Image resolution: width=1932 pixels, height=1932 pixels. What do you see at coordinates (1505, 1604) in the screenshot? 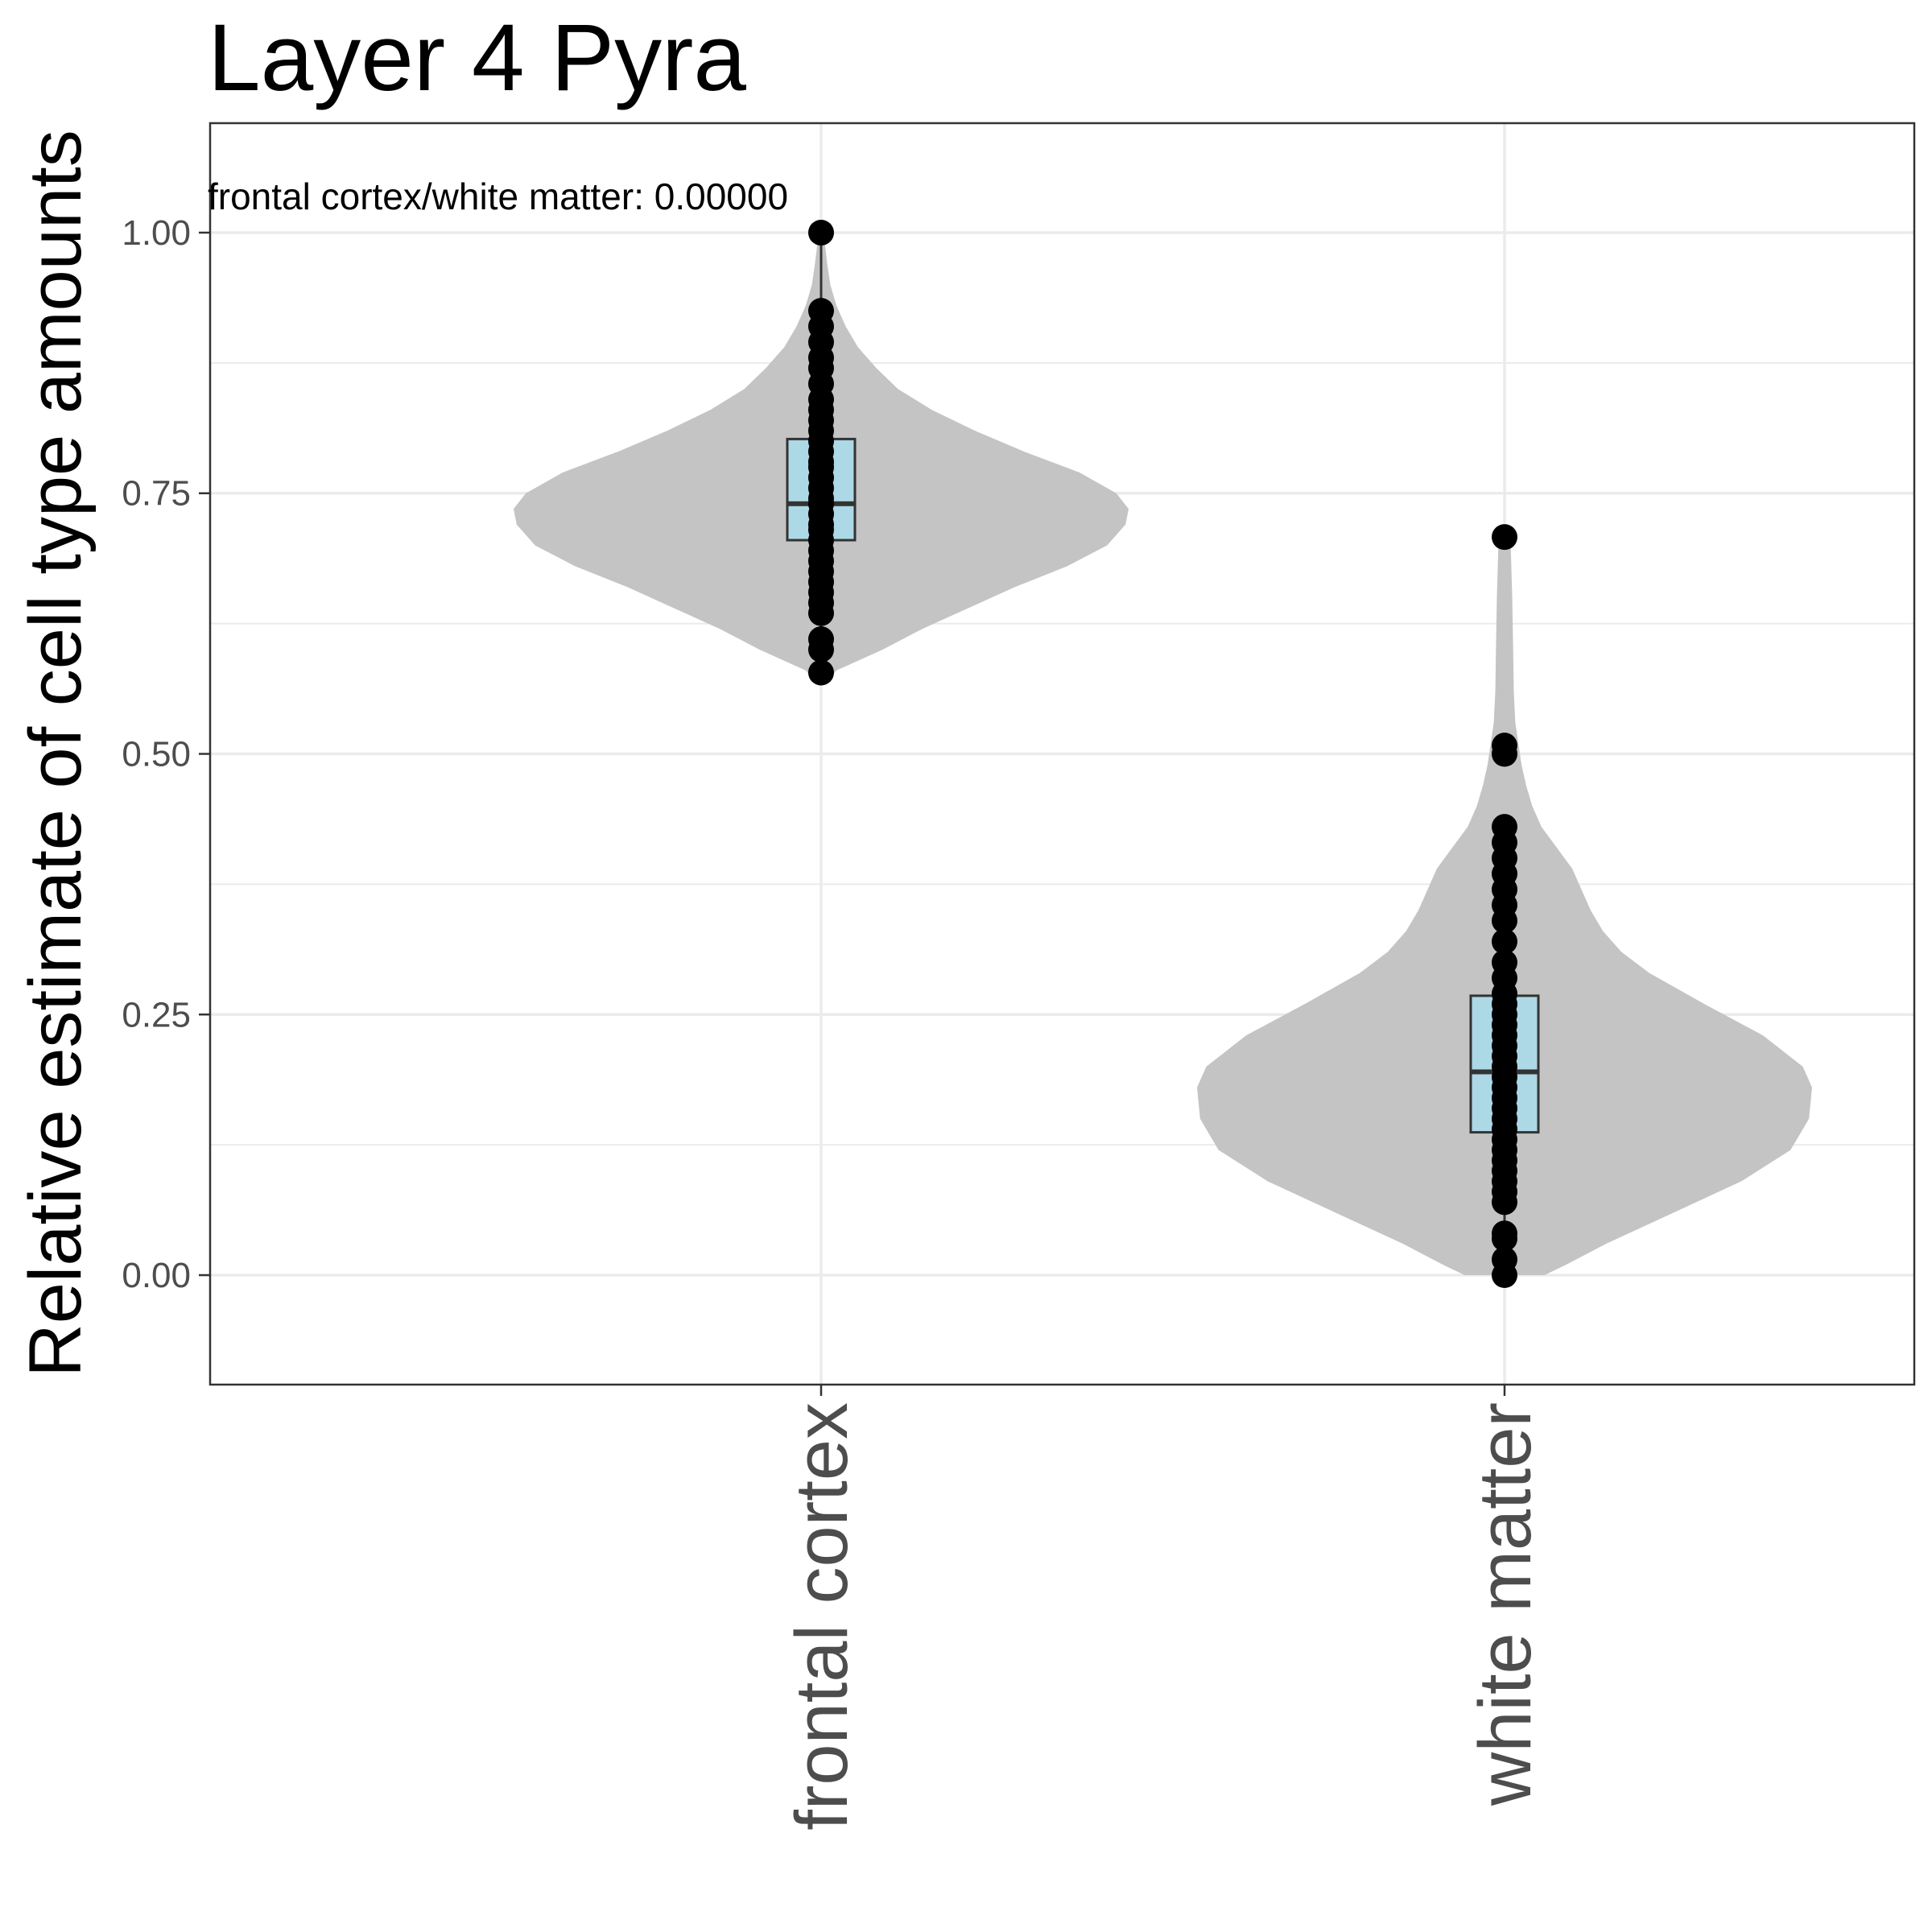
I see `x-tick-label: white matter` at bounding box center [1505, 1604].